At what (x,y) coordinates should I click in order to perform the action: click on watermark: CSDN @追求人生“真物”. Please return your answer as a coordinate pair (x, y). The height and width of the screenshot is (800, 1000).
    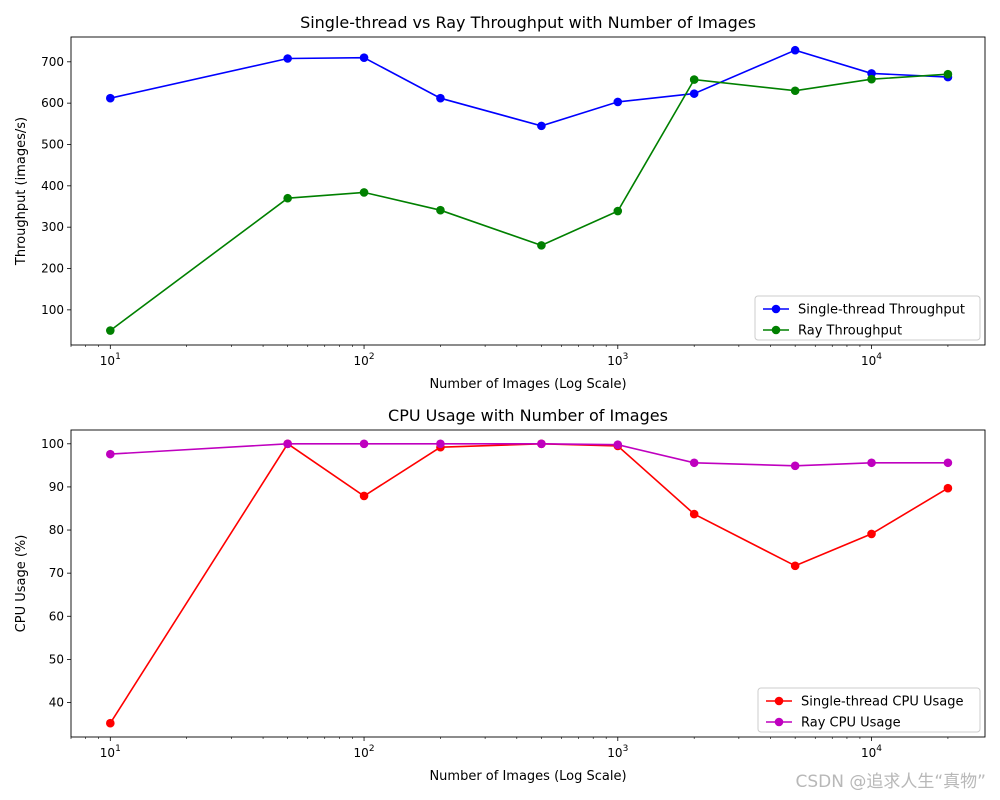
    Looking at the image, I should click on (891, 782).